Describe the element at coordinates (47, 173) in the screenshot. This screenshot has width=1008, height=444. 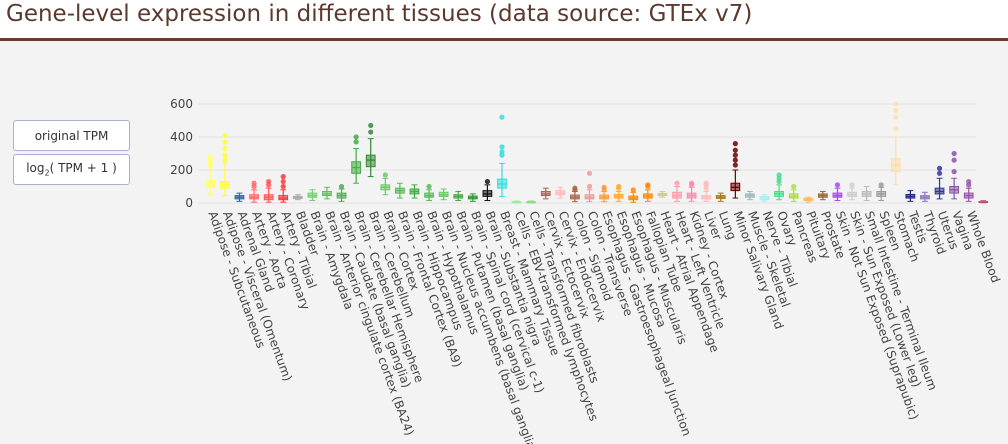
I see `log-sub: 2` at that location.